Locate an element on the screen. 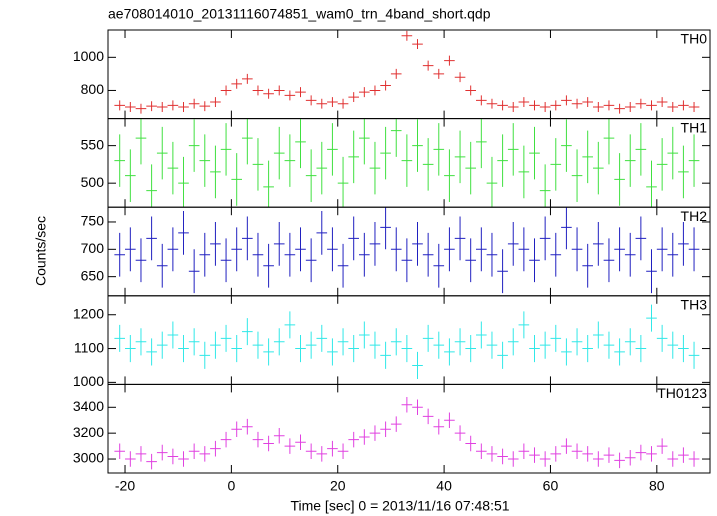 The height and width of the screenshot is (516, 717). x-axis-label: Time [sec] 0 = 2013/11/16 07:48:51 is located at coordinates (399, 506).